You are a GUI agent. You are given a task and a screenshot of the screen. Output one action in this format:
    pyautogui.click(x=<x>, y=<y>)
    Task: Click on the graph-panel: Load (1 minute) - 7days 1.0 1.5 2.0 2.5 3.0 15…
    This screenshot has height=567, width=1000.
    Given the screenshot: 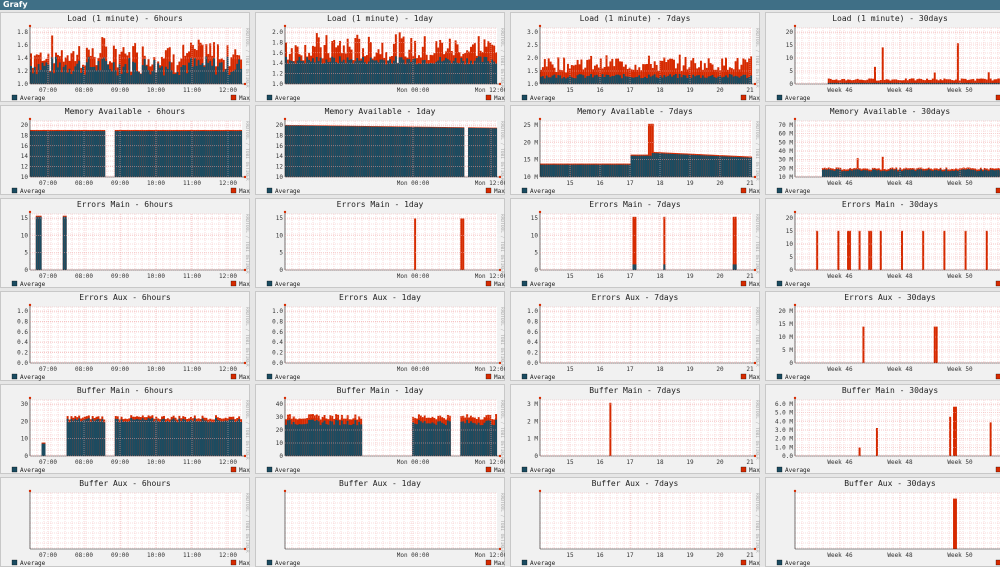 What is the action you would take?
    pyautogui.click(x=635, y=57)
    